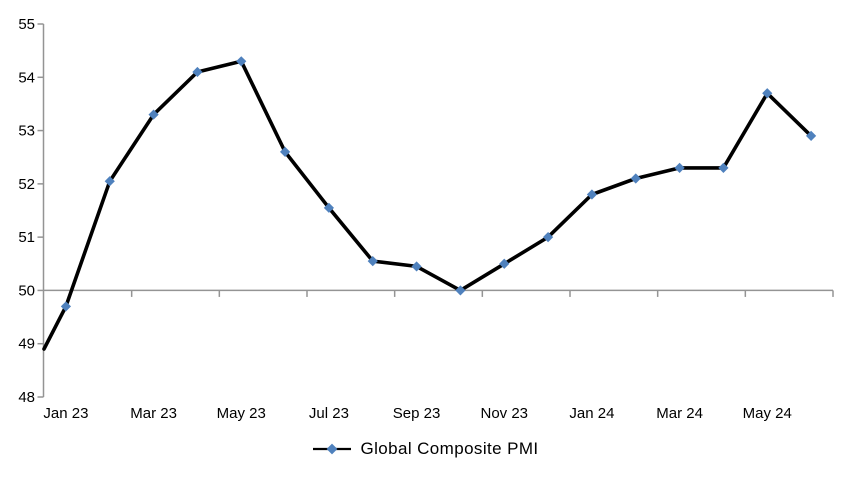 The height and width of the screenshot is (481, 852). What do you see at coordinates (31, 211) in the screenshot?
I see `y-axis: 48 49 50 51 52 53 54 55` at bounding box center [31, 211].